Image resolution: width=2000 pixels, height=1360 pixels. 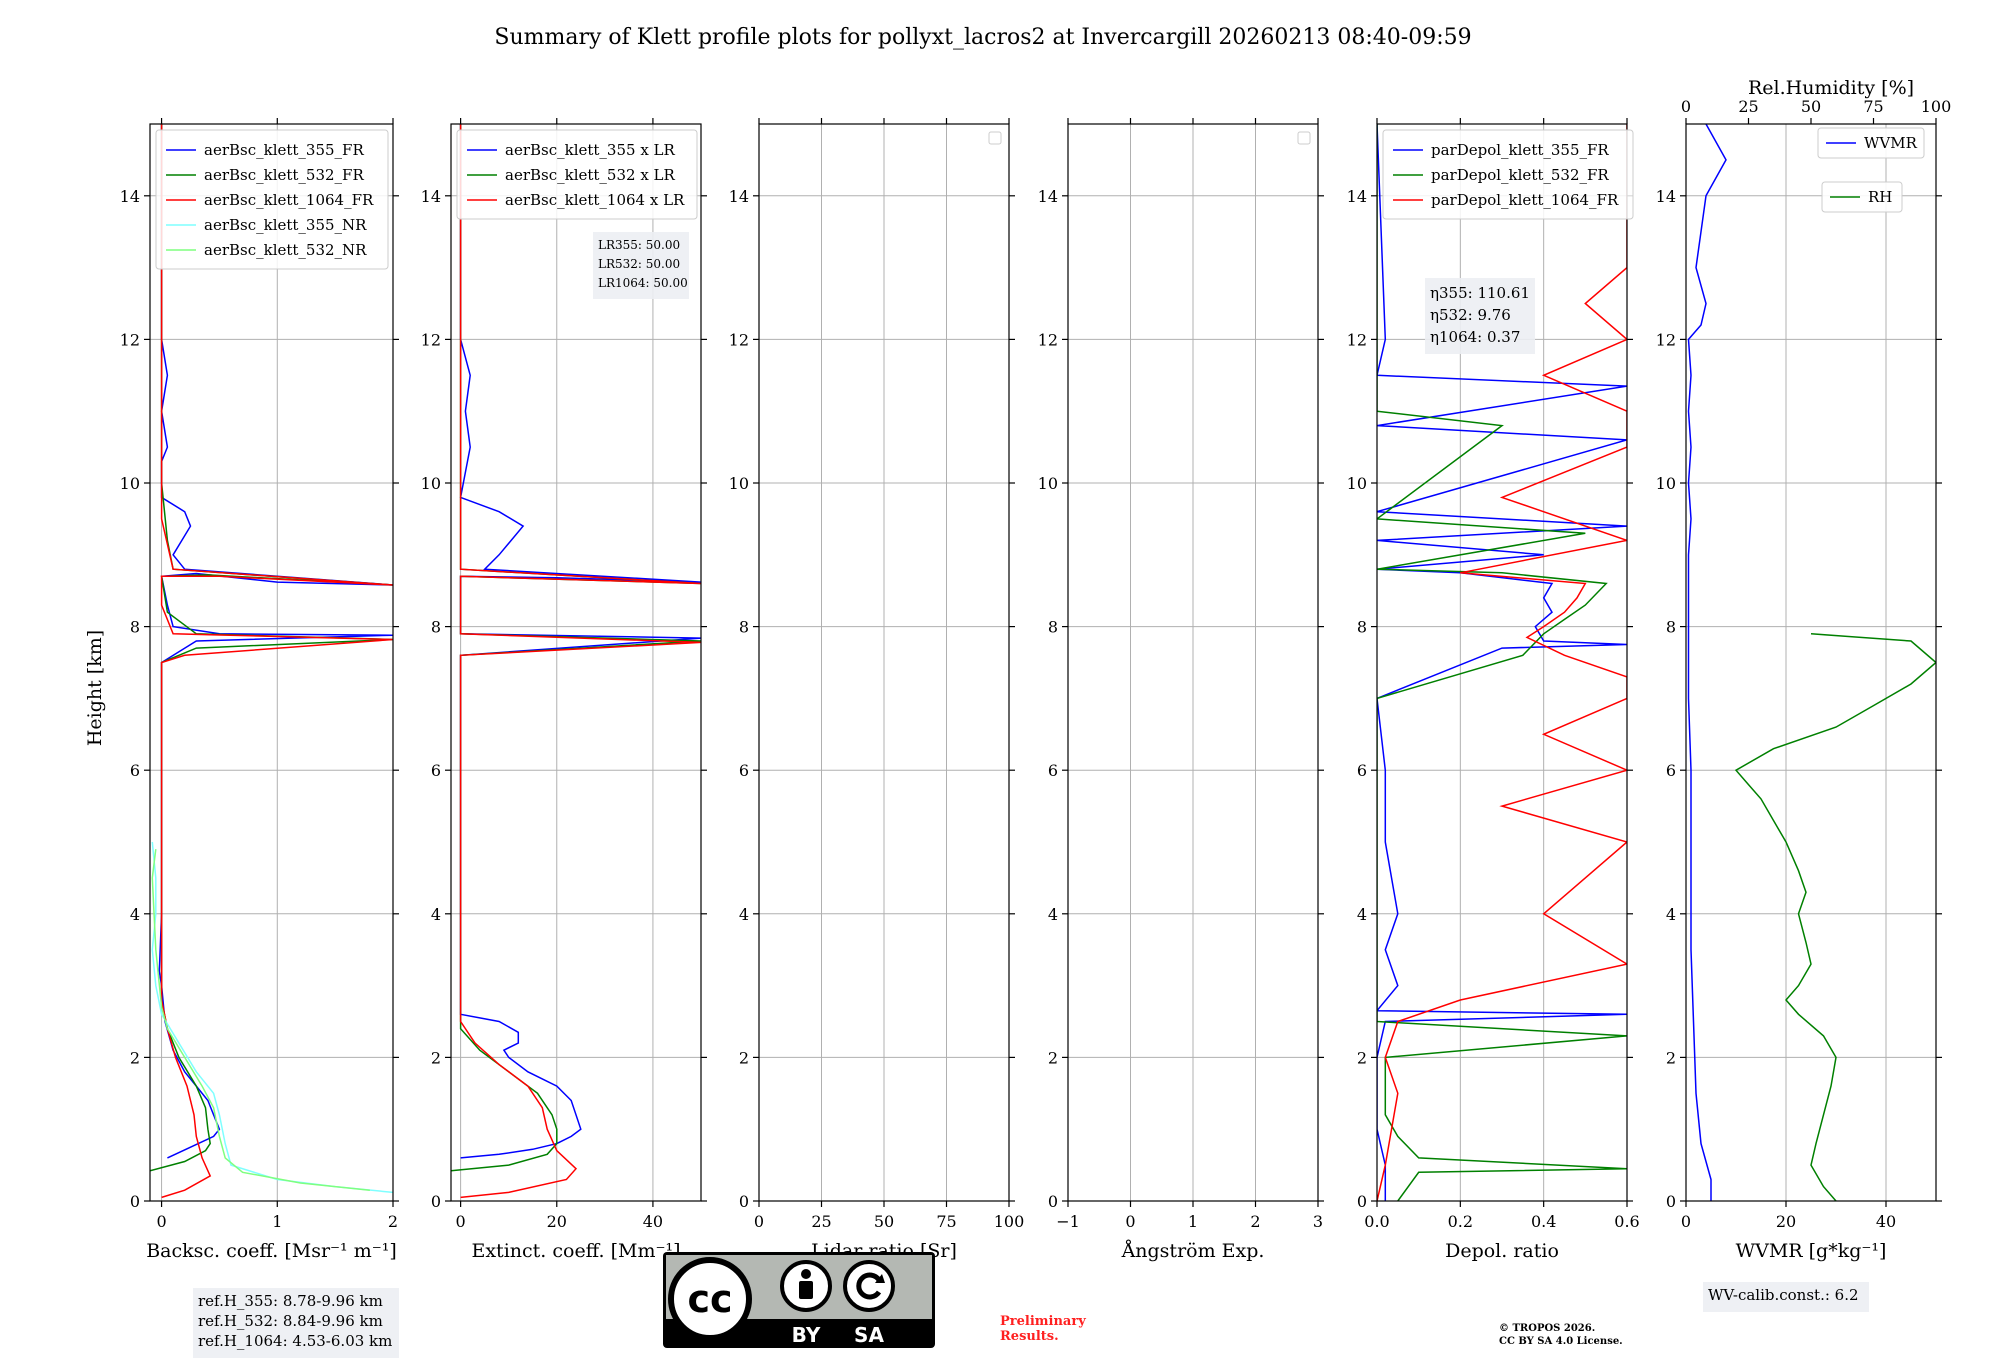 I want to click on series-line-aerBsc_klett_532_FR, so click(x=271, y=648).